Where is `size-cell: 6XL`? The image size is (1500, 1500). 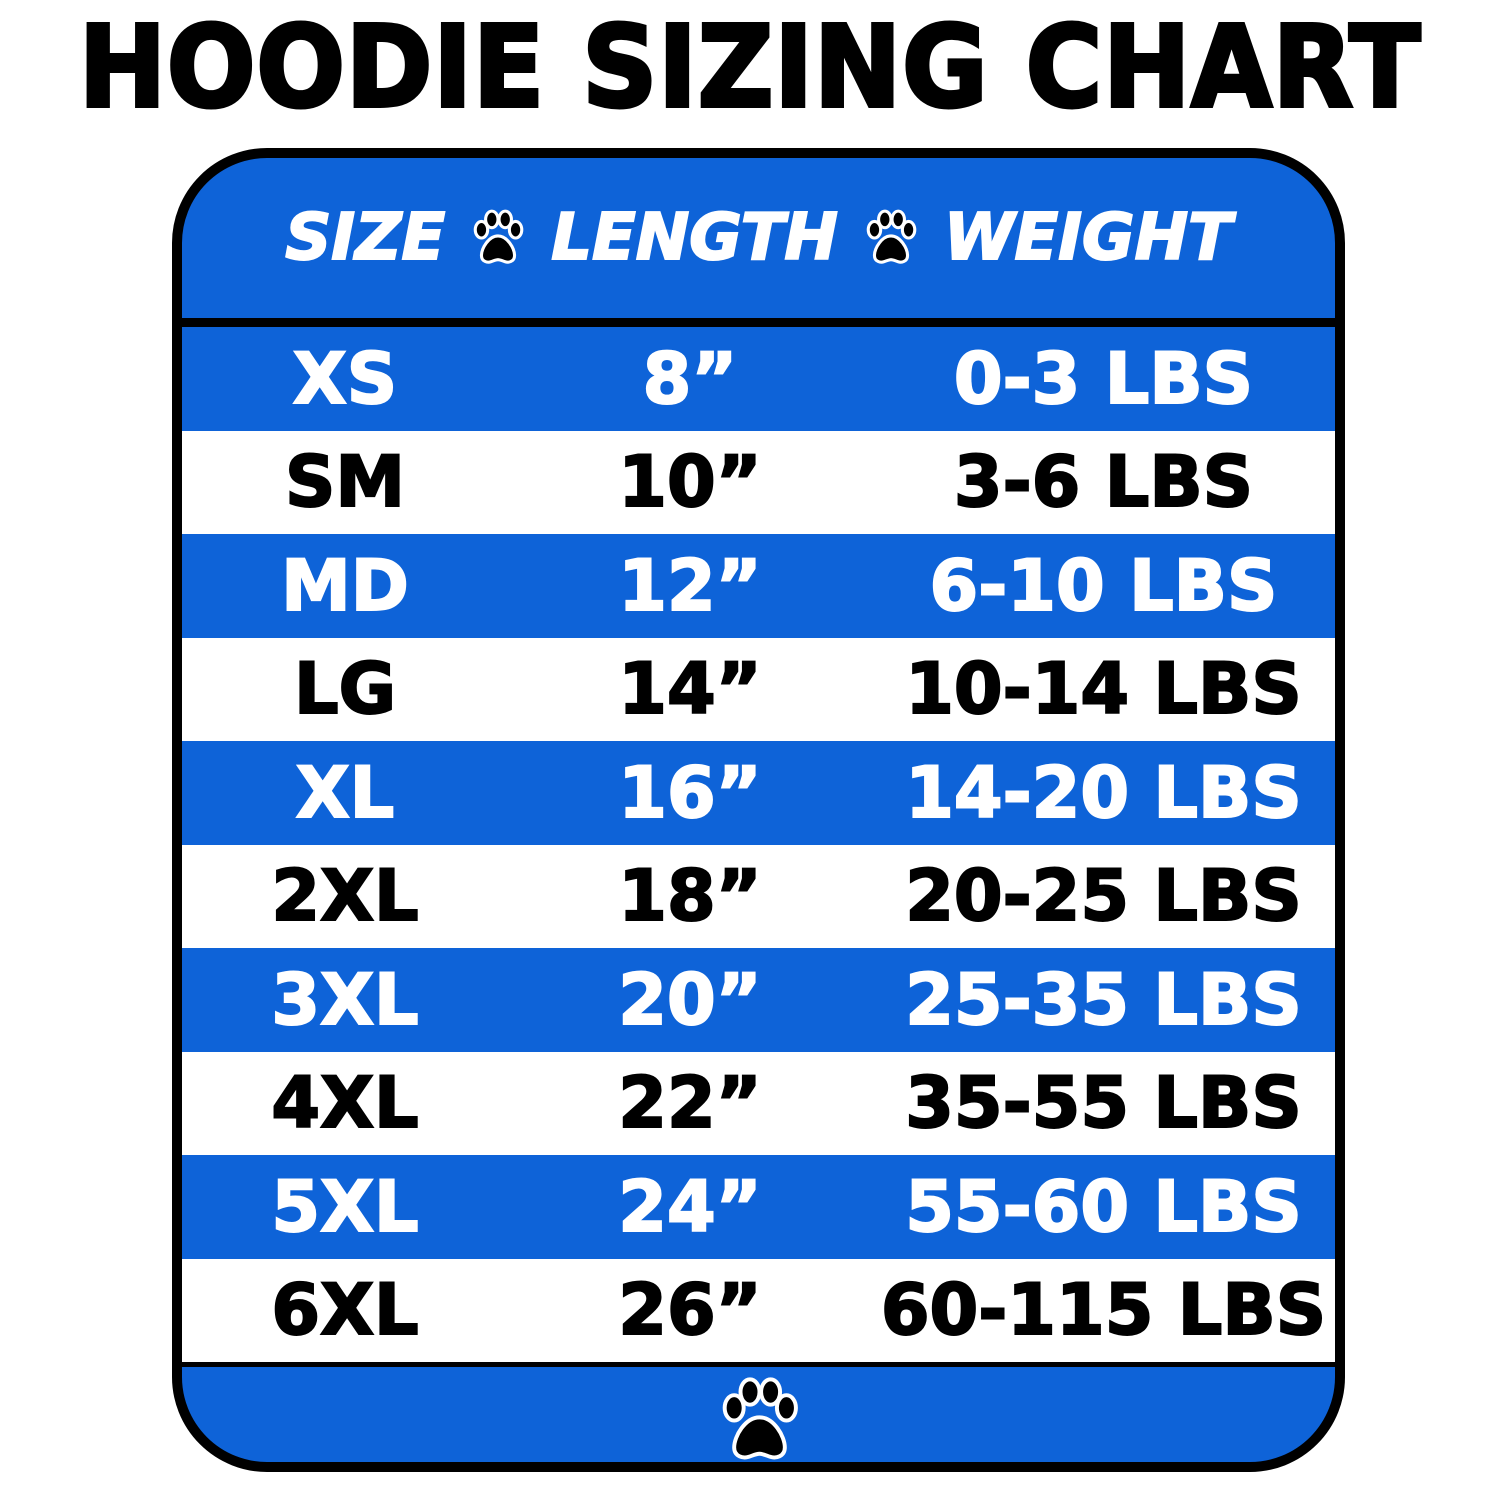 size-cell: 6XL is located at coordinates (344, 1310).